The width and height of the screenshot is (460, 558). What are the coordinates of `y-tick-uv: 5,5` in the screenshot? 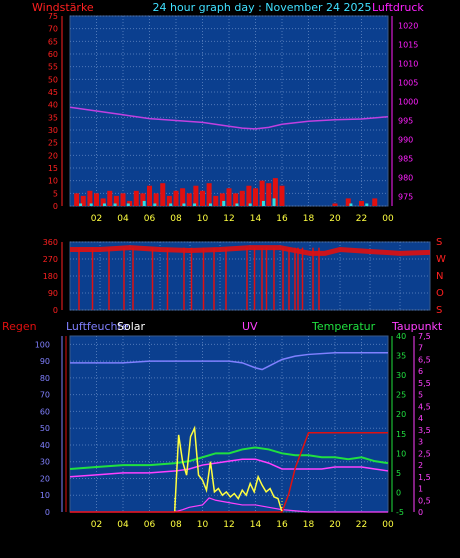 It's located at (424, 383).